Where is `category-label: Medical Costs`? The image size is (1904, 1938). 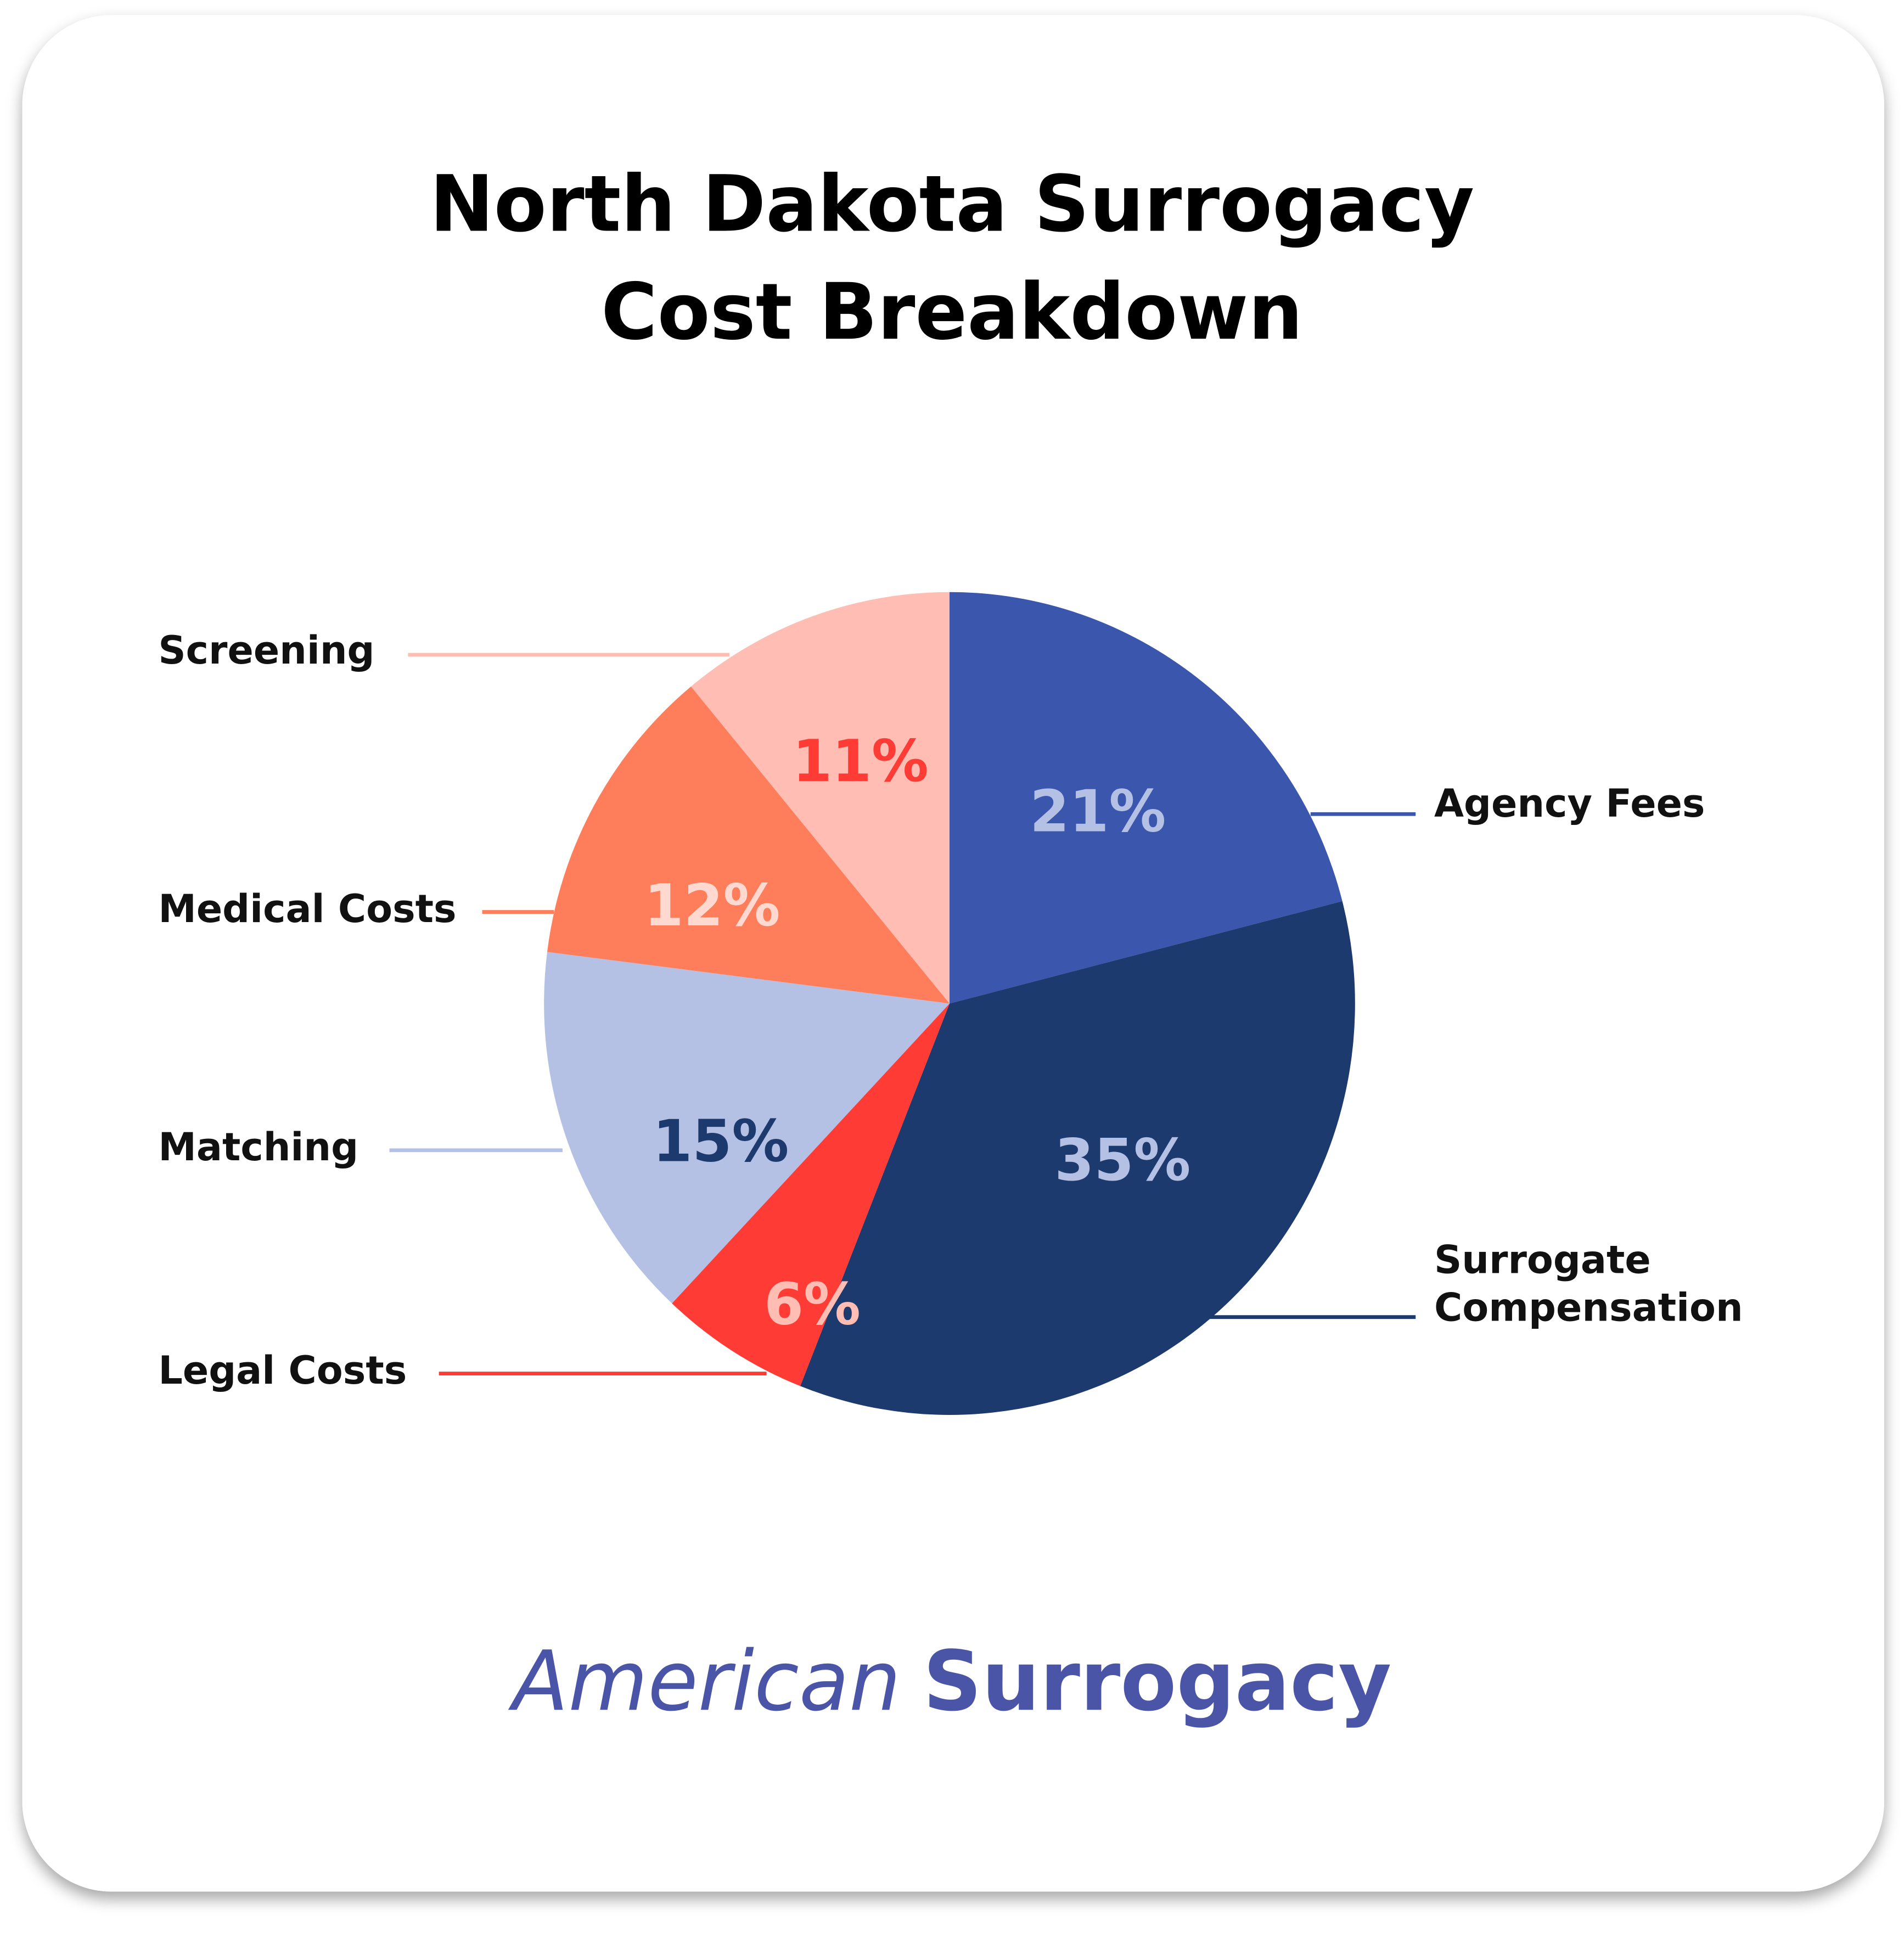
category-label: Medical Costs is located at coordinates (307, 909).